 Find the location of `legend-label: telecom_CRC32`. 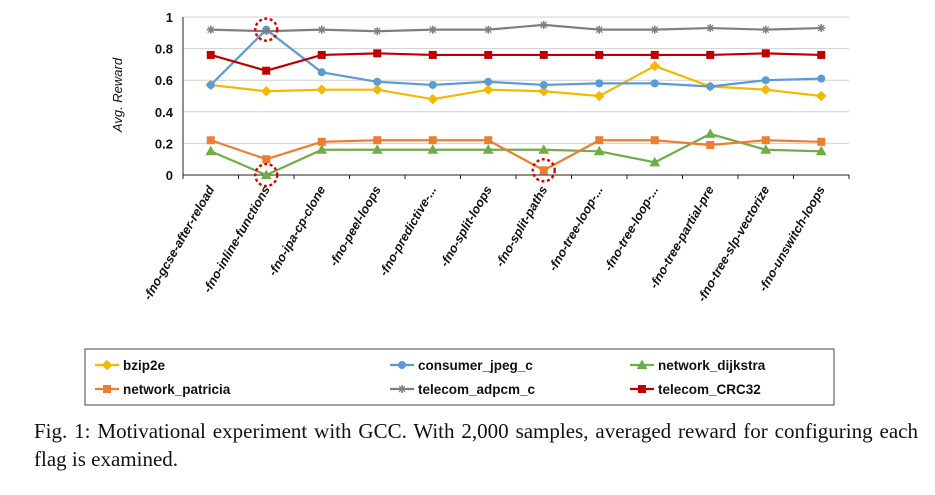

legend-label: telecom_CRC32 is located at coordinates (709, 389).